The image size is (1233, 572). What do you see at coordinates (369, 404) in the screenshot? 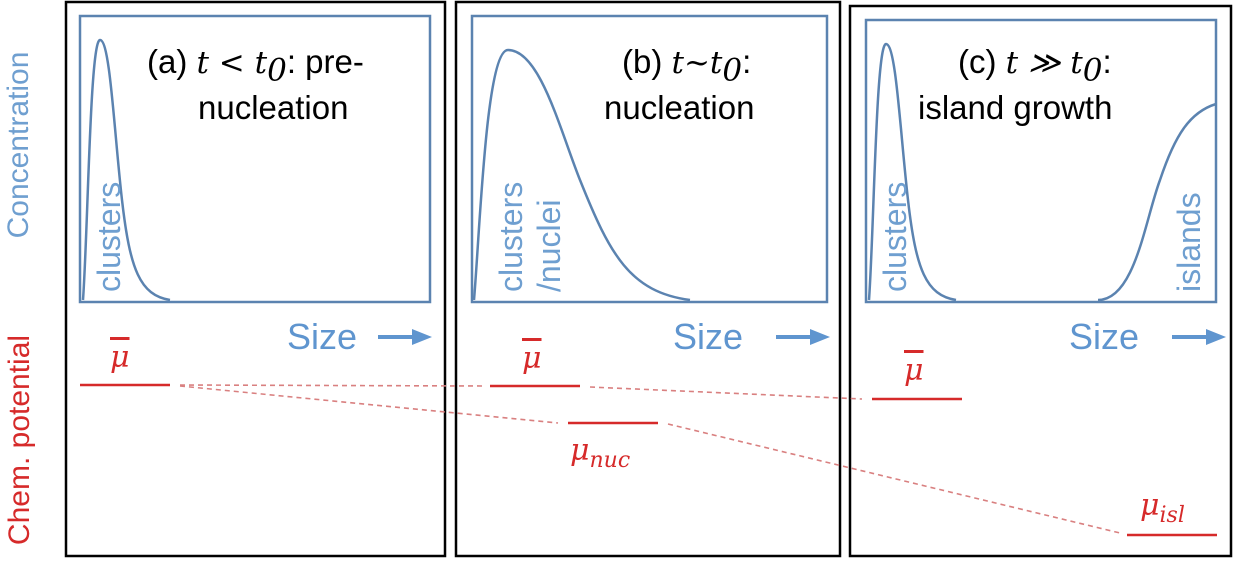
I see `connector-a-to-b-mu-nuc` at bounding box center [369, 404].